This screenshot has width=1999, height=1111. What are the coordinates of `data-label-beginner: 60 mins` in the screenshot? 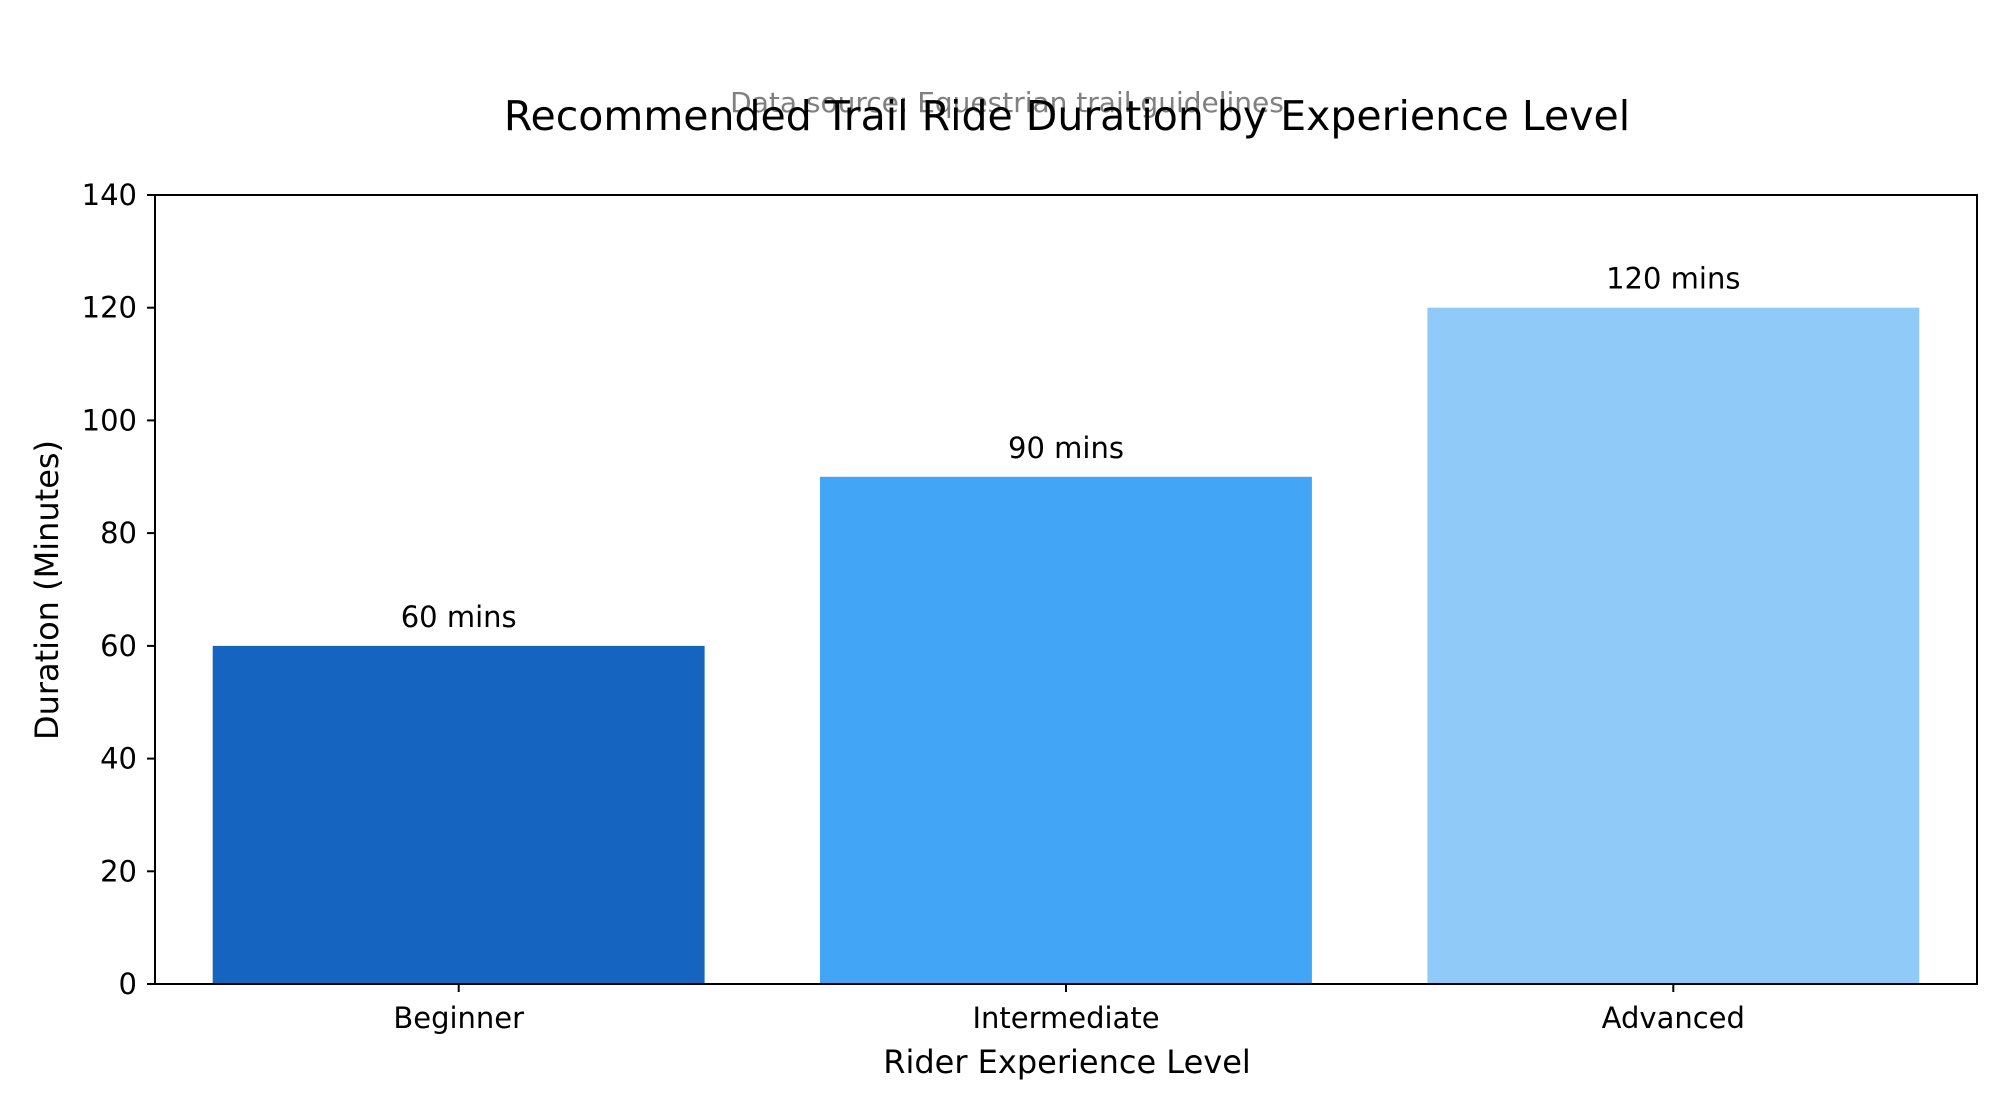 It's located at (459, 617).